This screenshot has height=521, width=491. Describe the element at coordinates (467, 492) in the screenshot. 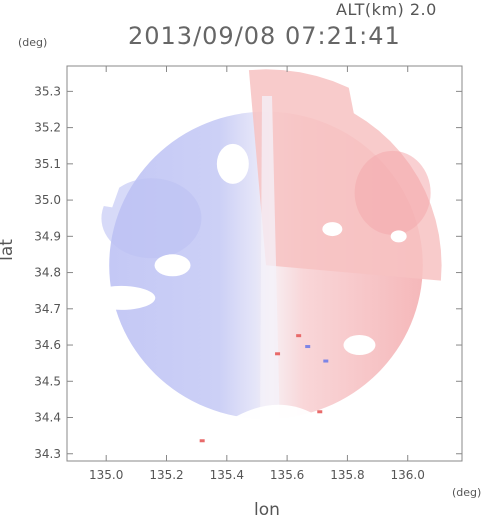

I see `x-axis-unit: (deg)` at that location.